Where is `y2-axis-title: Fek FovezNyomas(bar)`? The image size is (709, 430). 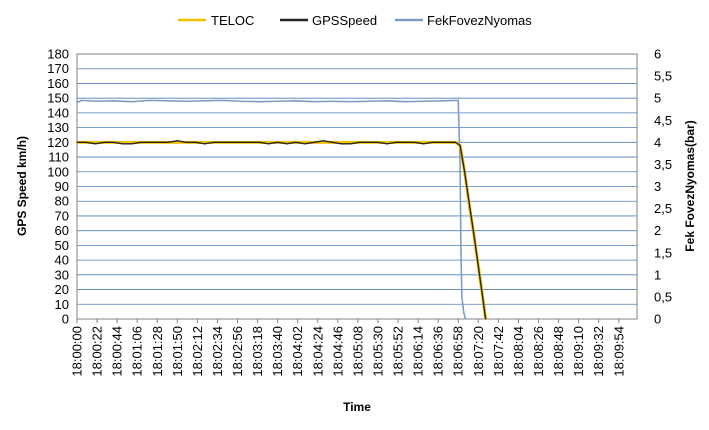 y2-axis-title: Fek FovezNyomas(bar) is located at coordinates (690, 185).